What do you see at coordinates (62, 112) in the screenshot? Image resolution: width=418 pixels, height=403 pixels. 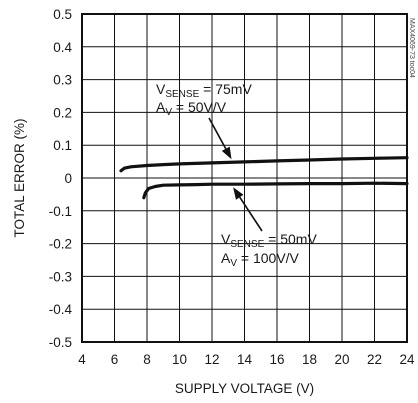 I see `y-tick-label: 0.2` at bounding box center [62, 112].